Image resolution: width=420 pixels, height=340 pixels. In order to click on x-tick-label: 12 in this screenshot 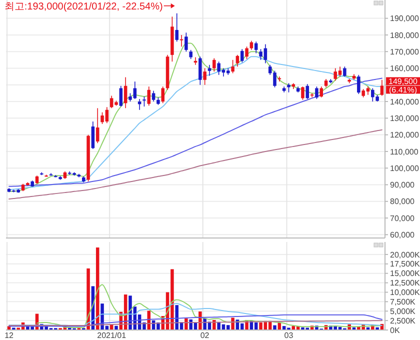, I will do `click(9, 335)`.